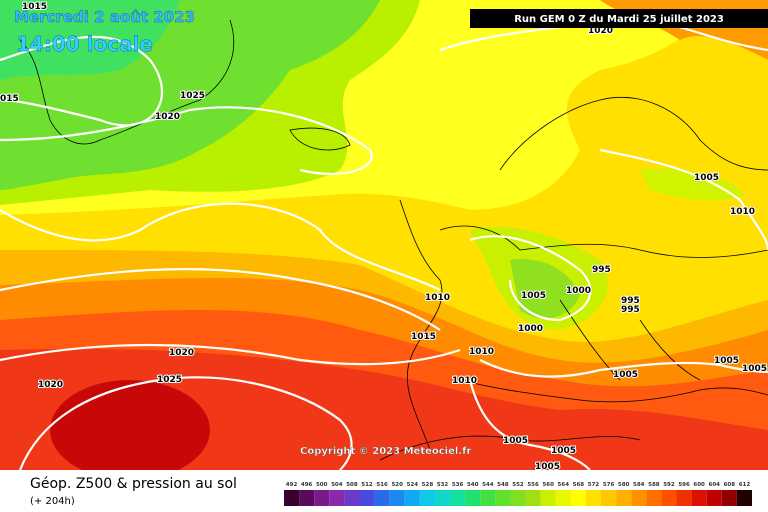 Image resolution: width=768 pixels, height=512 pixels. I want to click on run-banner, so click(619, 18).